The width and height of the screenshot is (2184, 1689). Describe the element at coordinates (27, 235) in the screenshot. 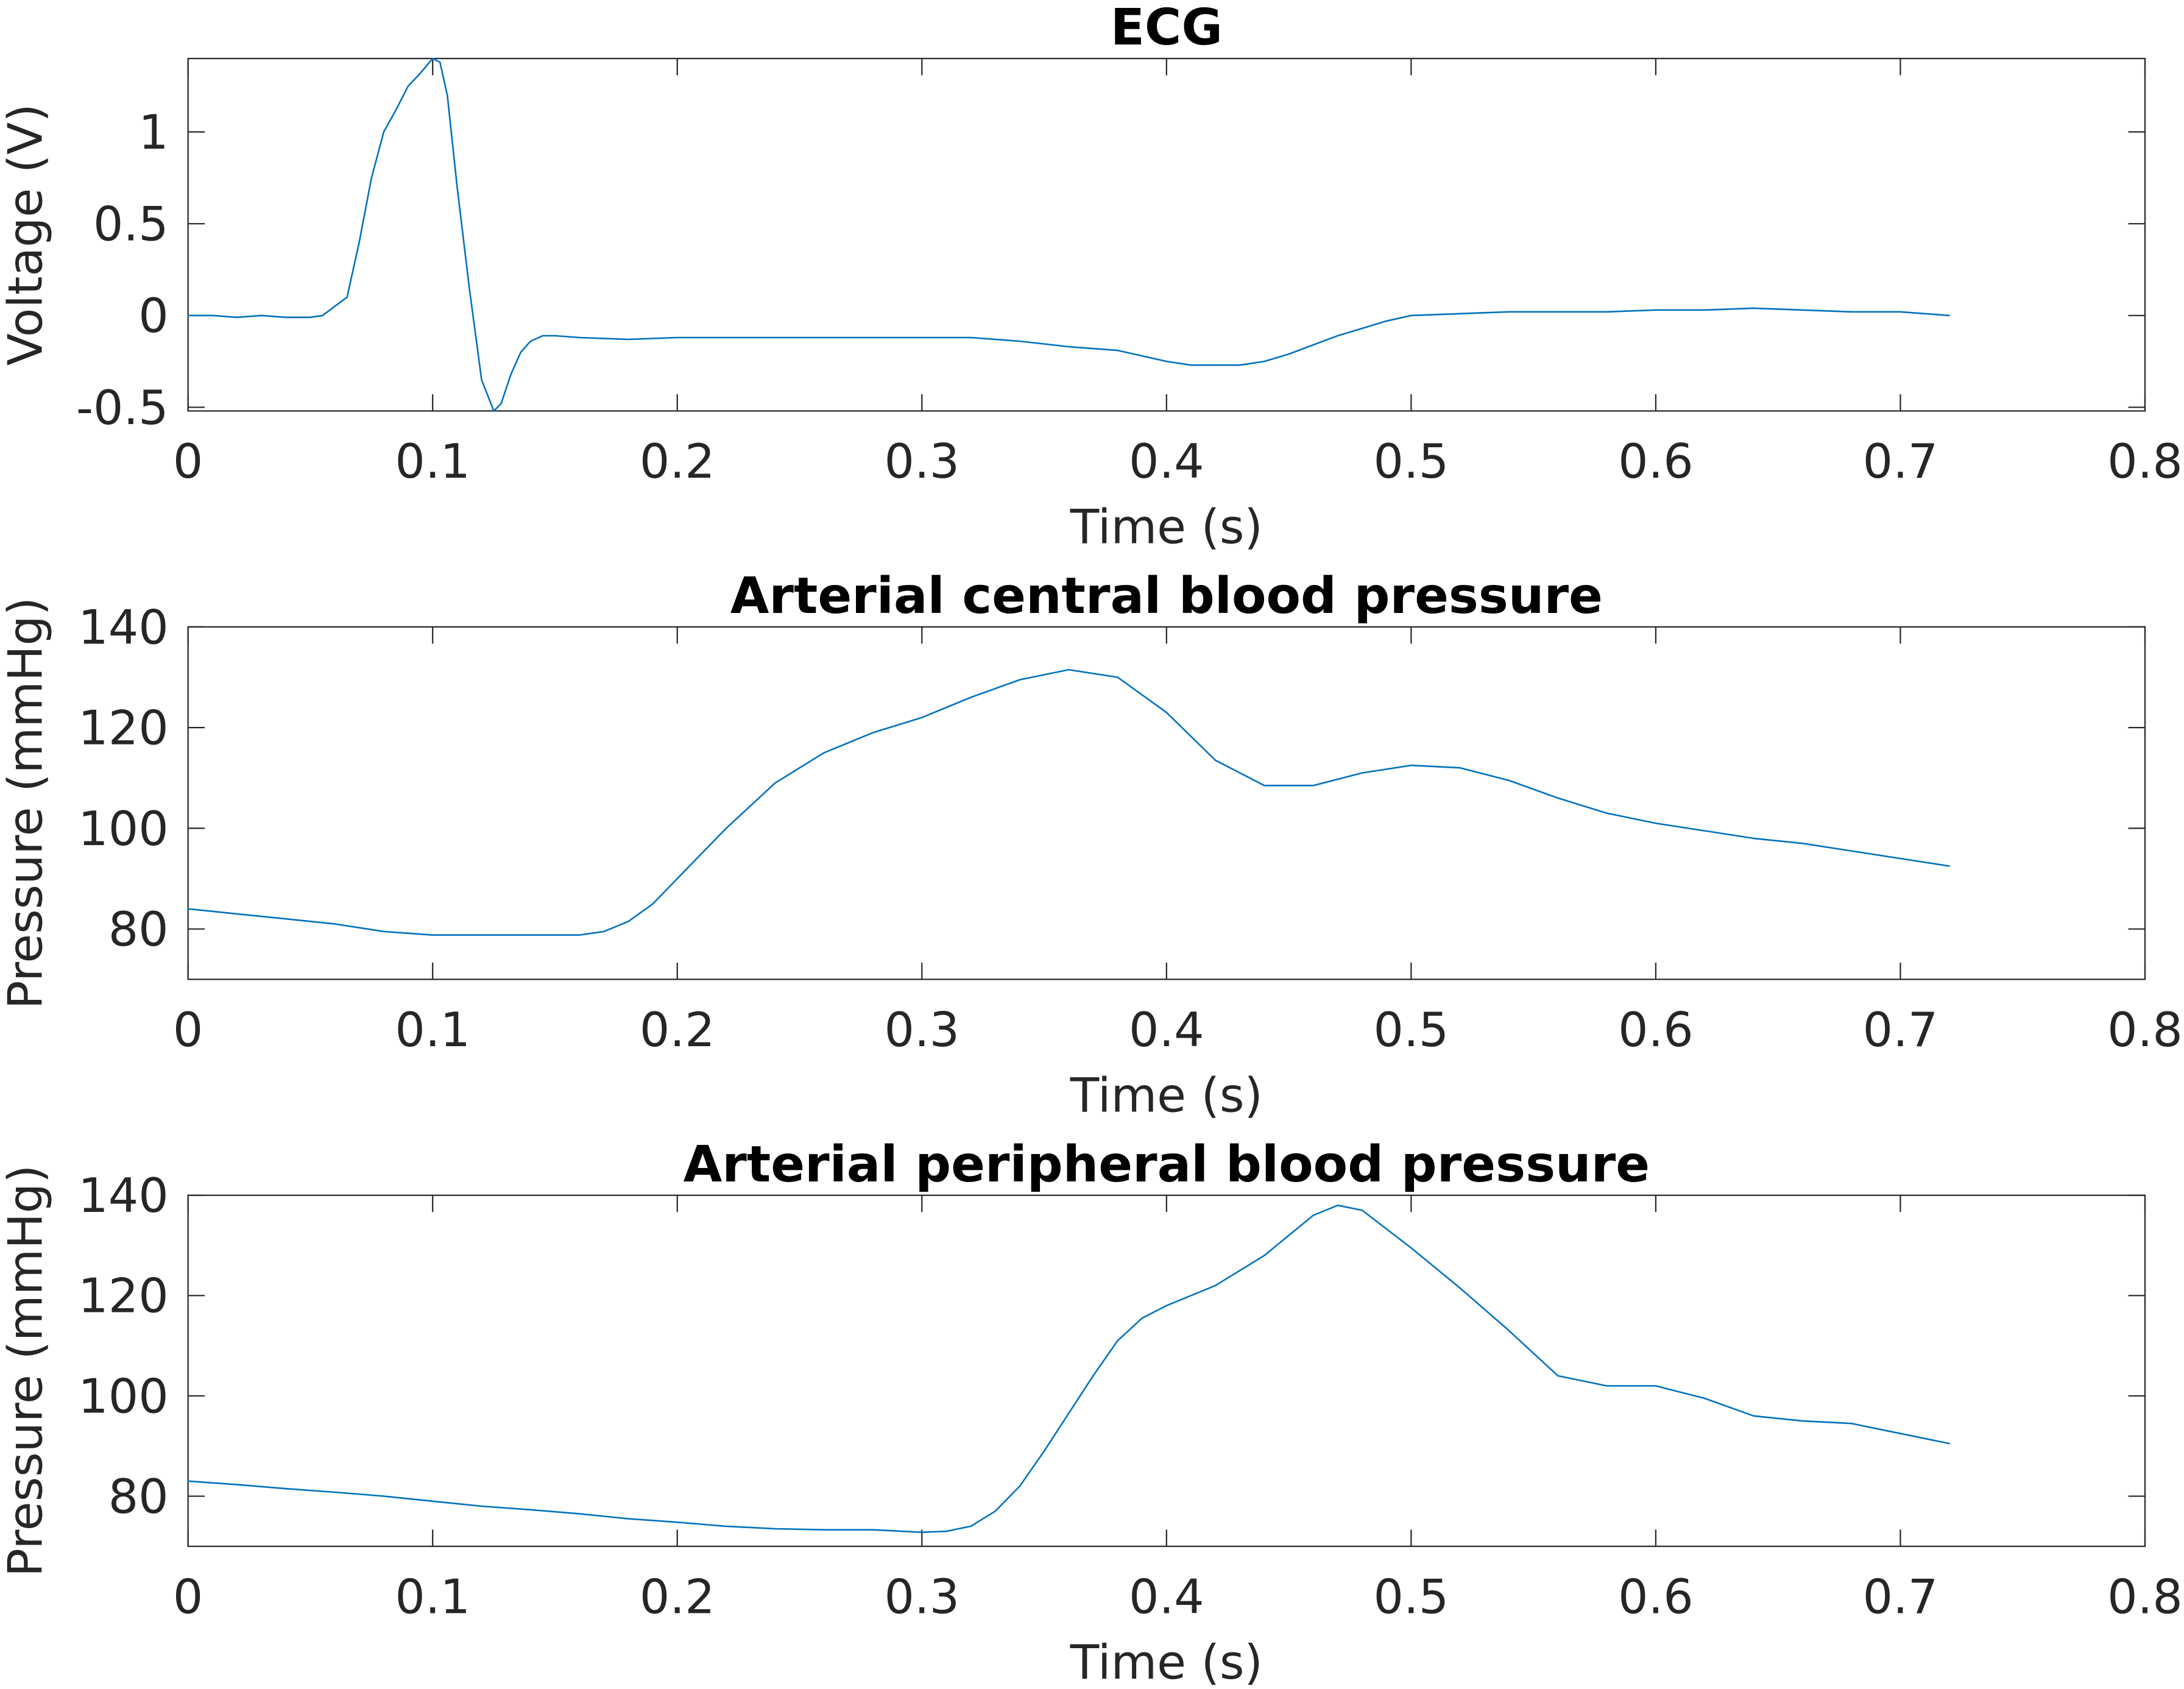

I see `y-axis-label: Voltage (V)` at that location.